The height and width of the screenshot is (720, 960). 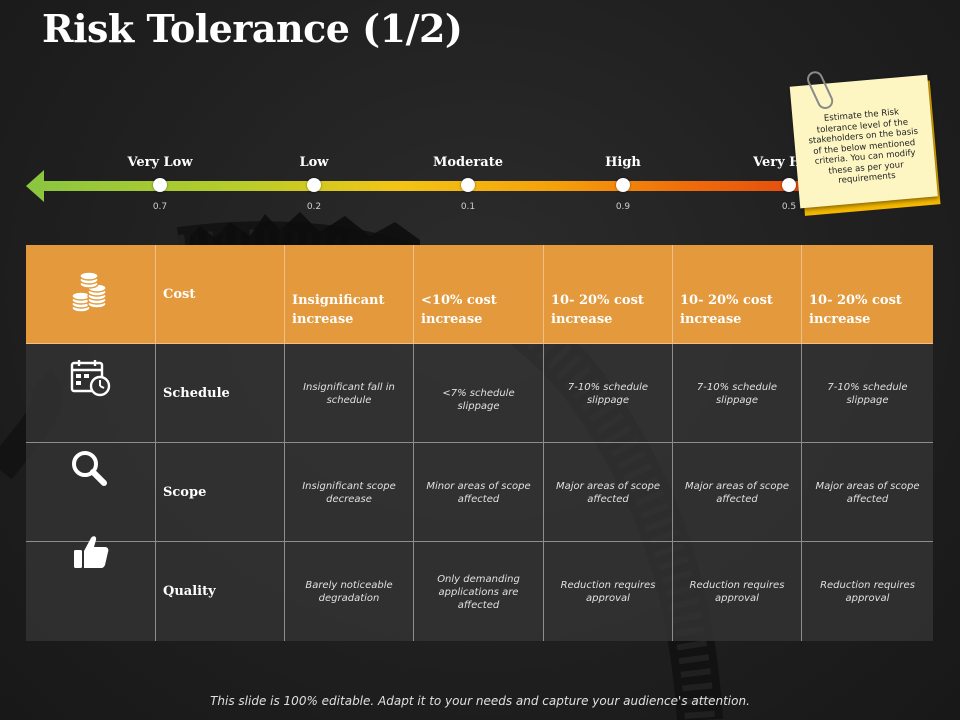 I want to click on table-cell: Insignificant fall in schedule, so click(x=349, y=393).